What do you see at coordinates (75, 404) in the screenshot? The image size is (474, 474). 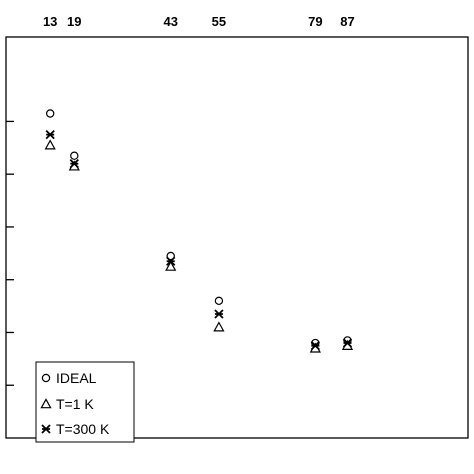 I see `legend-label-t1k: T=1 K` at bounding box center [75, 404].